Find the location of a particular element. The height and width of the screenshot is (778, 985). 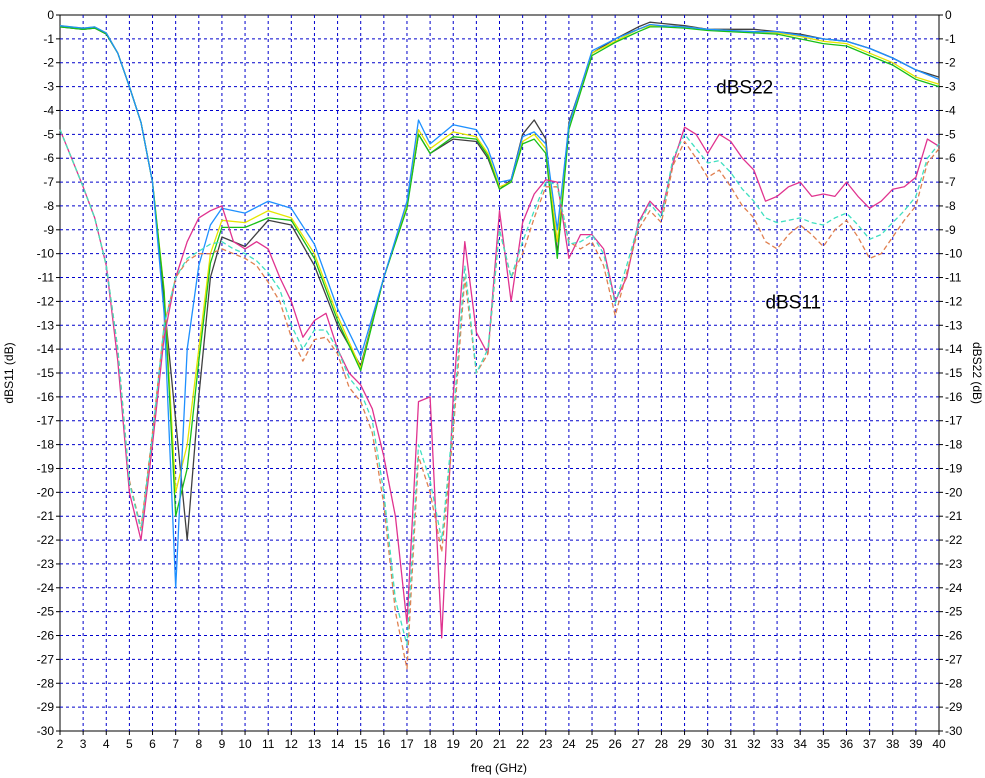

y-tick-label-left: -7 is located at coordinates (48, 182).